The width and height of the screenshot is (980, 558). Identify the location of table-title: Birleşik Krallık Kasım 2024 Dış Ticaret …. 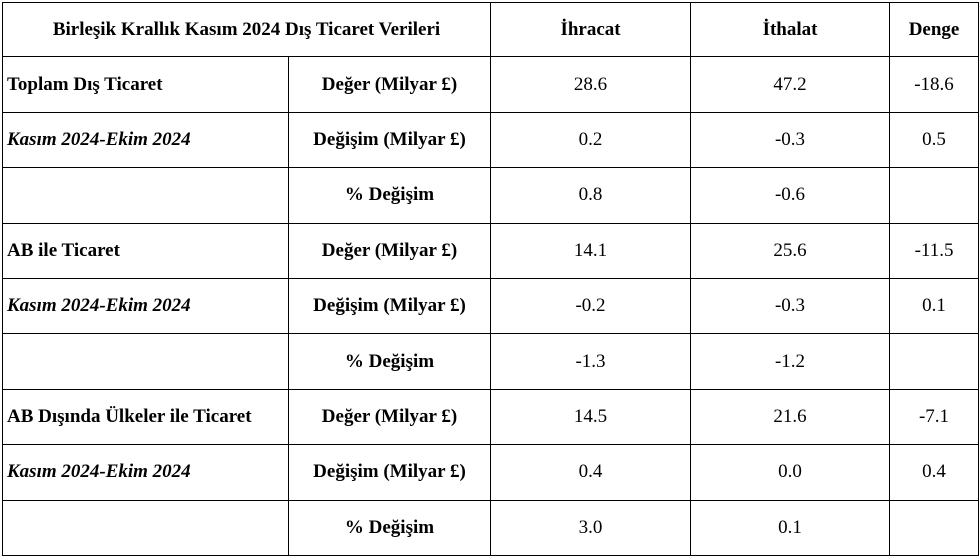
(246, 29).